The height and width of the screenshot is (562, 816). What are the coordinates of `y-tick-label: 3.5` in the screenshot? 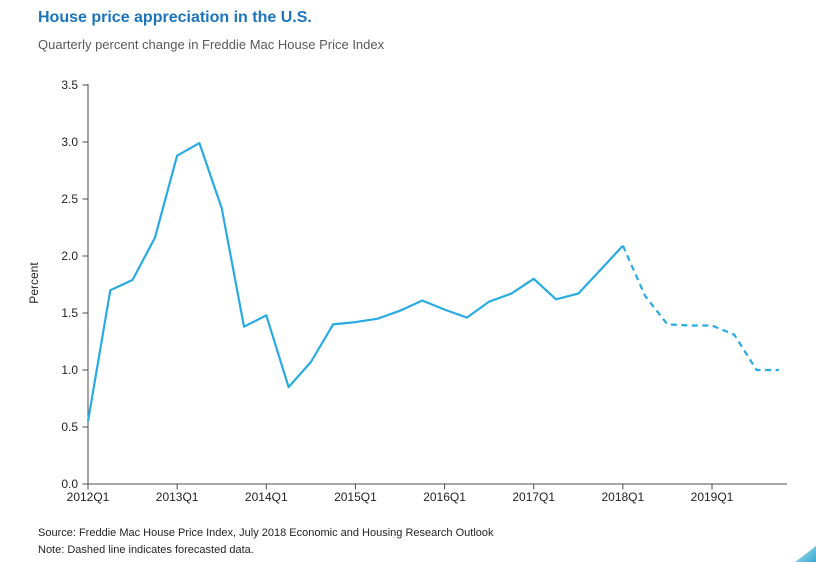 It's located at (69, 84).